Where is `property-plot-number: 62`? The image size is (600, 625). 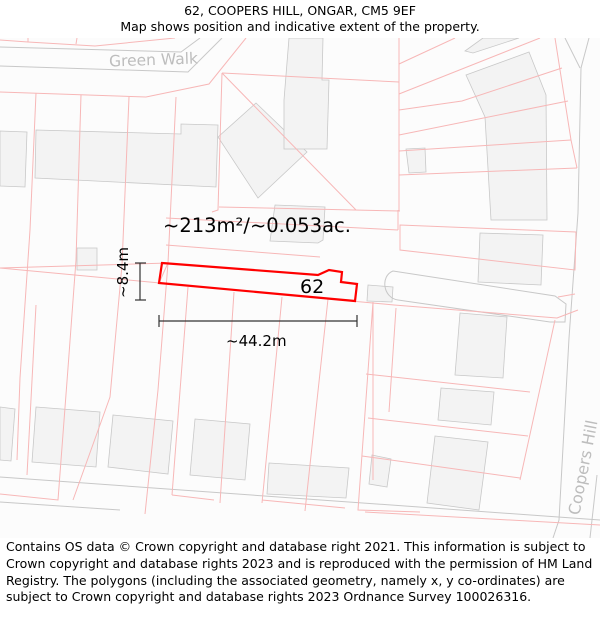 property-plot-number: 62 is located at coordinates (312, 287).